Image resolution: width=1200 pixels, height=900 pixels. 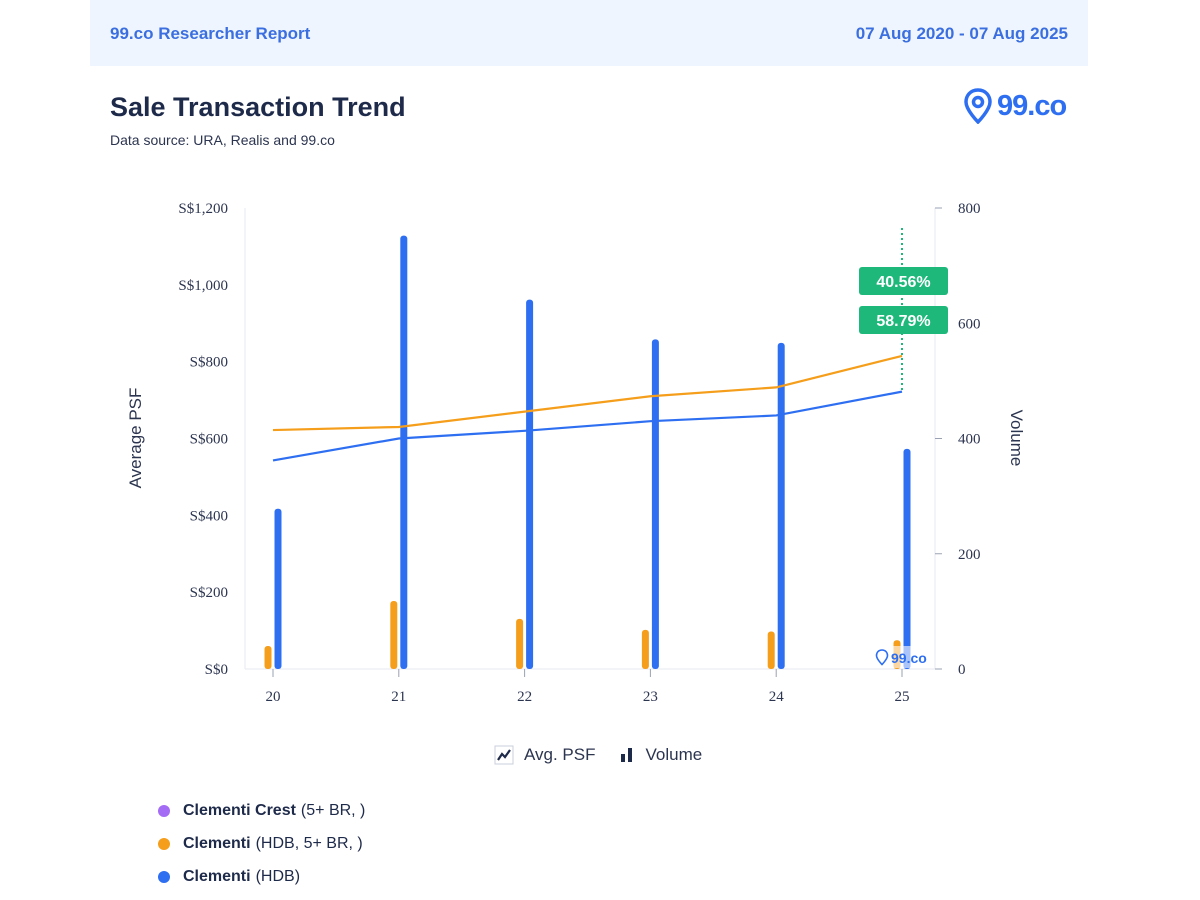 What do you see at coordinates (273, 697) in the screenshot?
I see `x-tick-label: 20` at bounding box center [273, 697].